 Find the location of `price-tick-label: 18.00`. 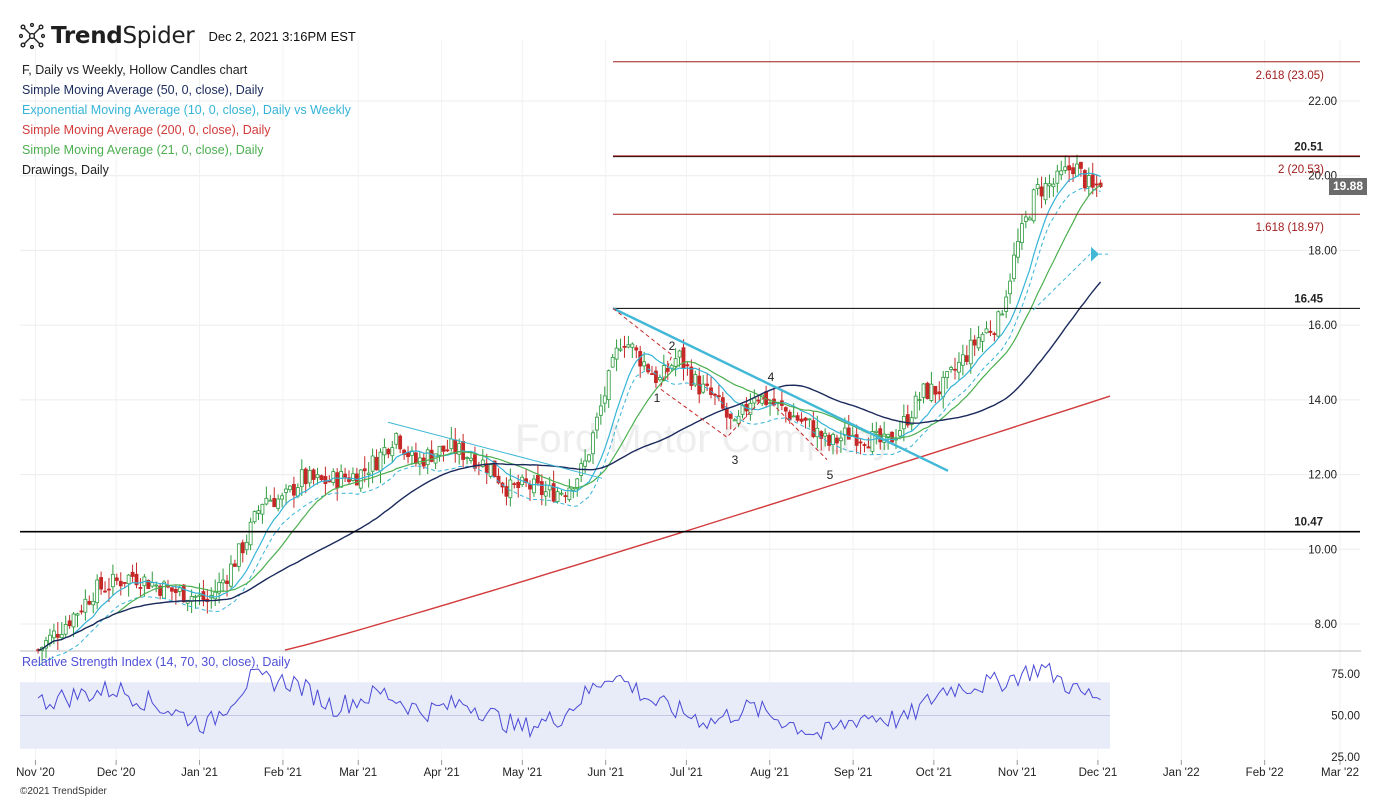

price-tick-label: 18.00 is located at coordinates (1322, 251).